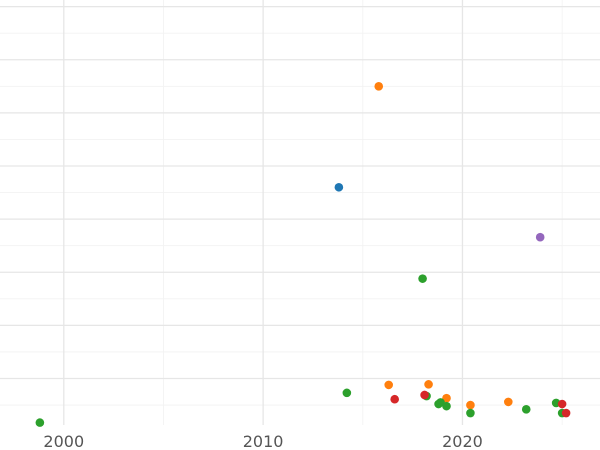 The height and width of the screenshot is (450, 600). I want to click on x-tick-label: 2010, so click(263, 441).